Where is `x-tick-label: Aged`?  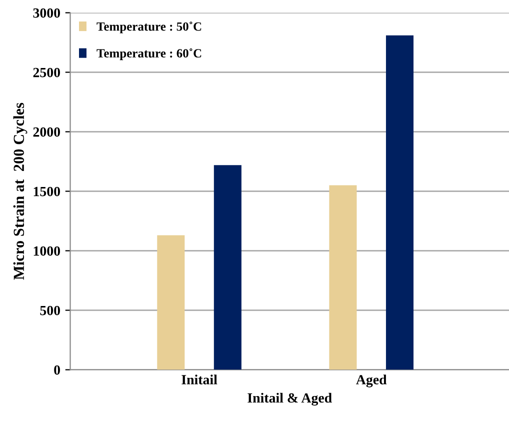
x-tick-label: Aged is located at coordinates (371, 381).